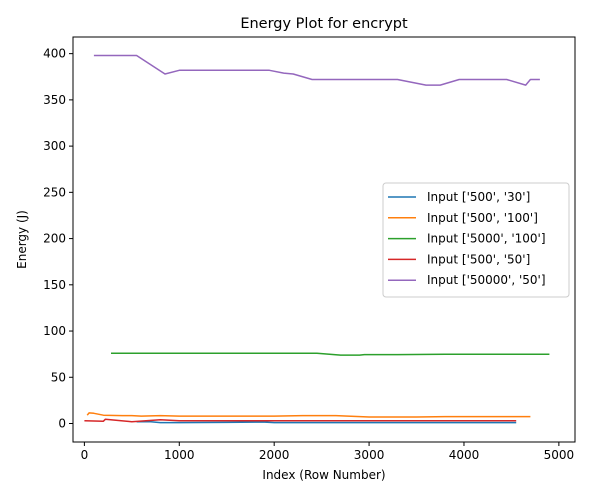 The image size is (595, 500). I want to click on x-tick-label: 1000, so click(179, 455).